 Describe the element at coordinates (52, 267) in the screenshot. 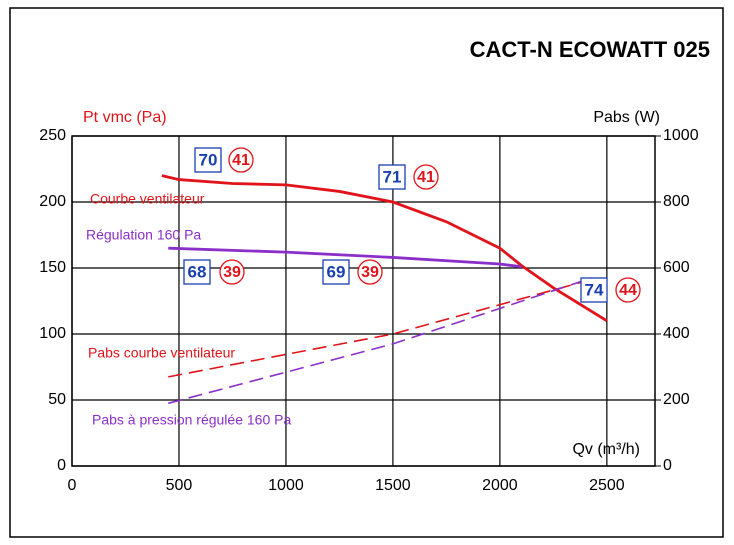

I see `y-tick-label: 150` at that location.